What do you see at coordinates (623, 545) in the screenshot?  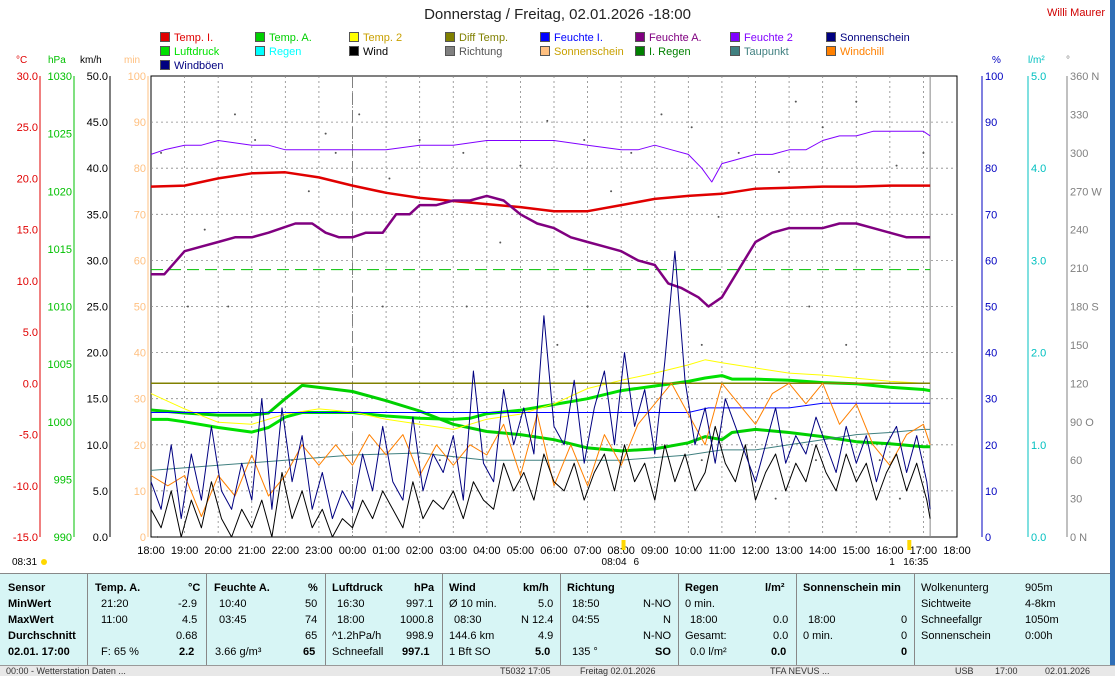 I see `sunrise-marker` at bounding box center [623, 545].